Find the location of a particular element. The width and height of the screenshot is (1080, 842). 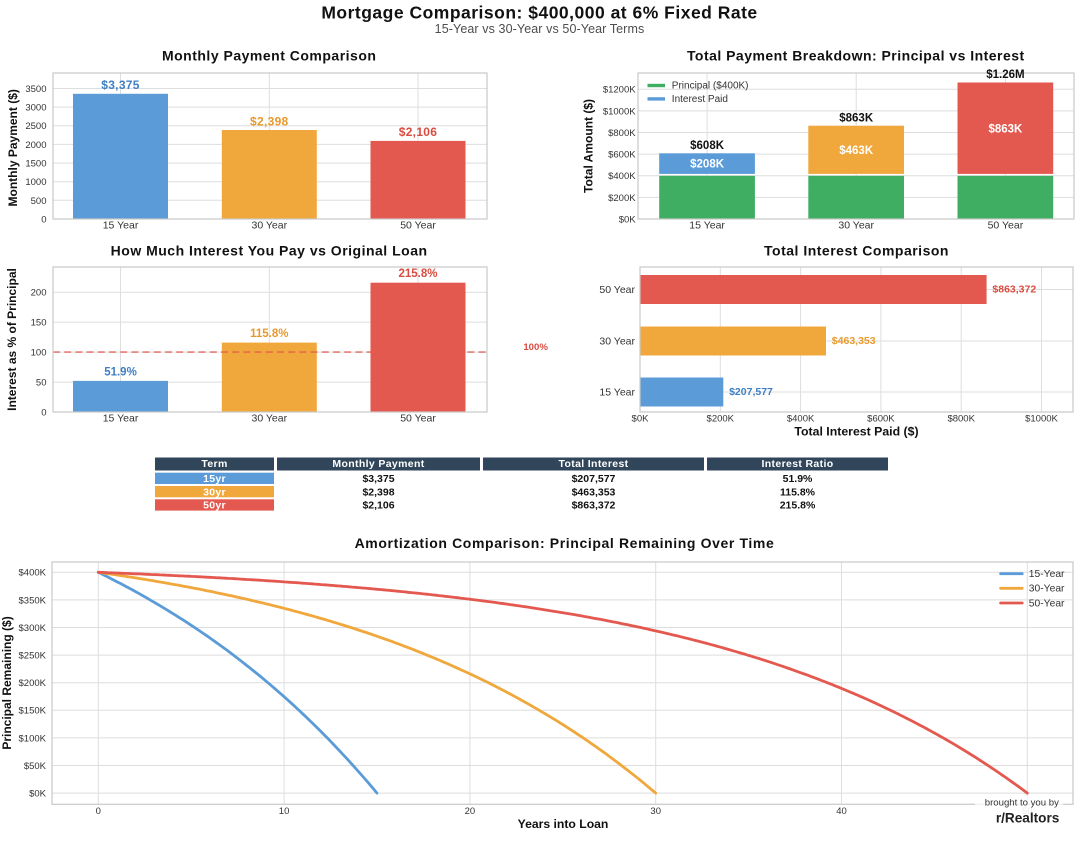

svg-text: $350K is located at coordinates (33, 600).